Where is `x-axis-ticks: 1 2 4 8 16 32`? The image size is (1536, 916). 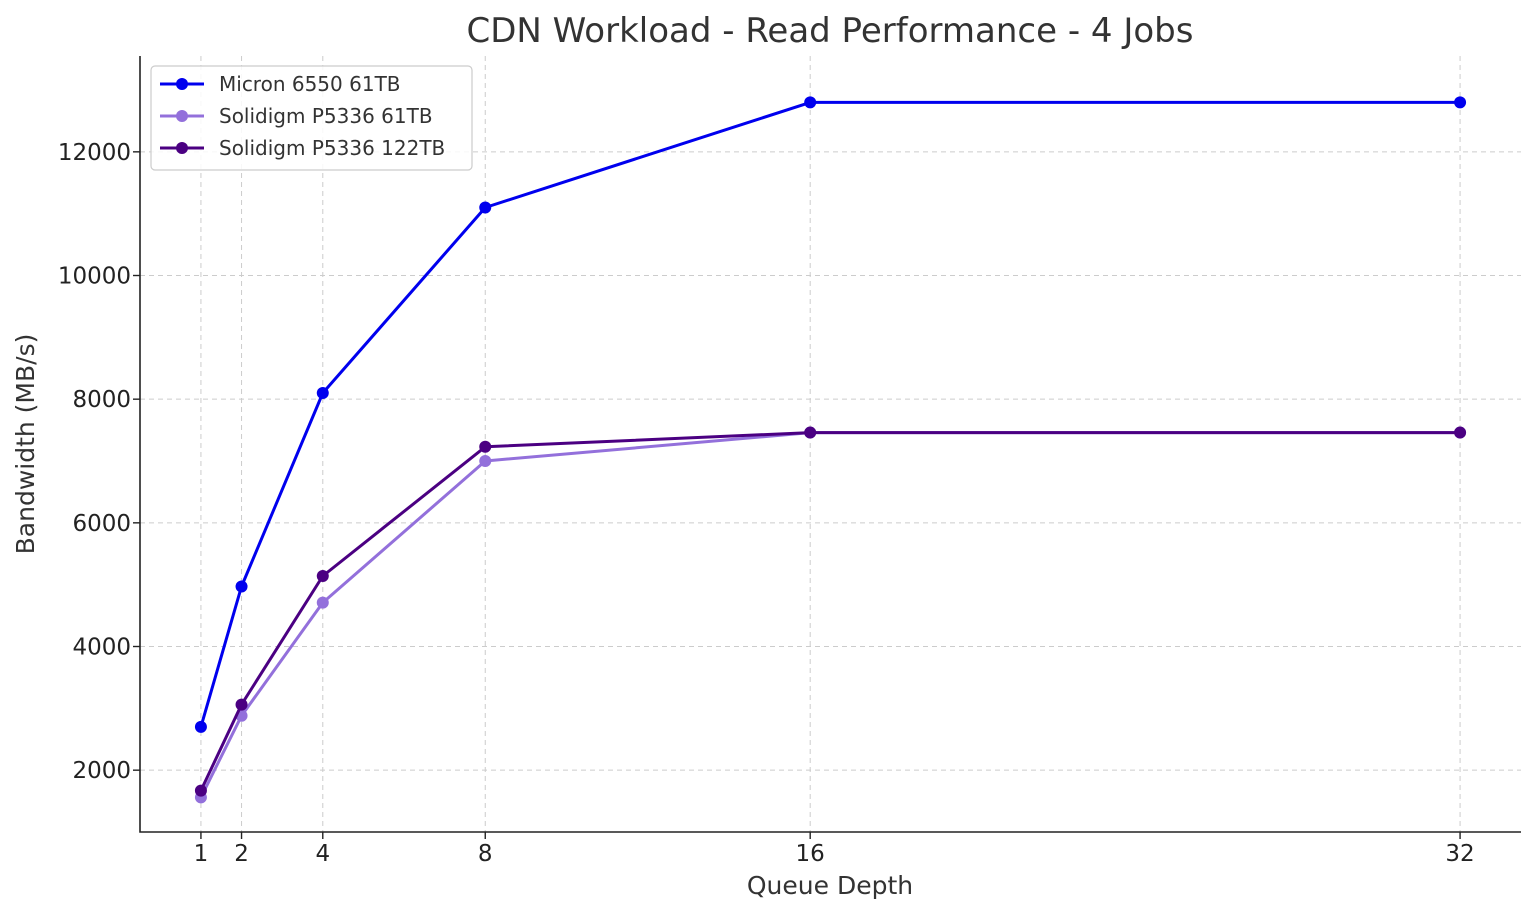
x-axis-ticks: 1 2 4 8 16 32 is located at coordinates (834, 849).